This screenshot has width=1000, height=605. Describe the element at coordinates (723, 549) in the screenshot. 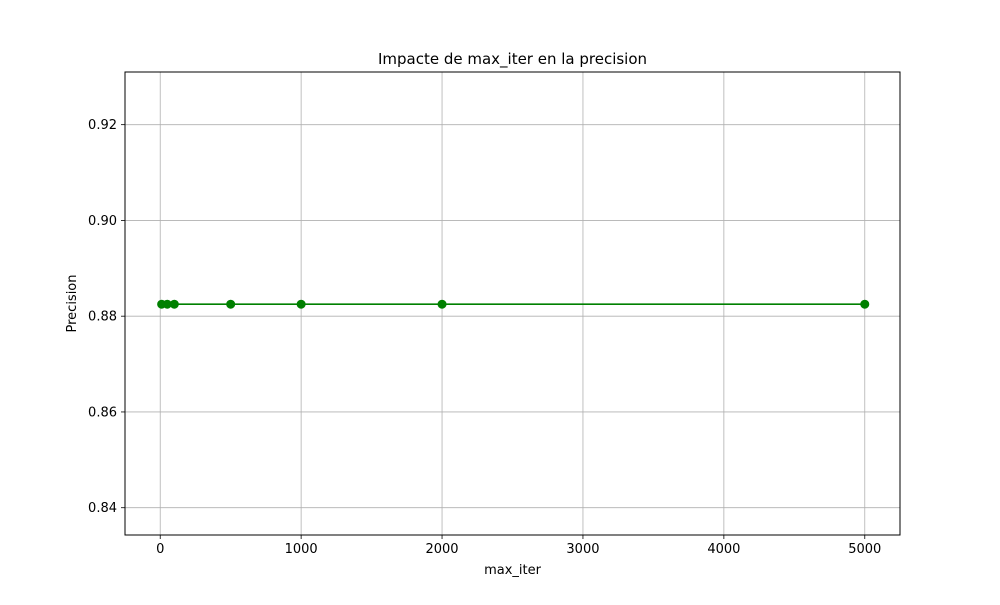

I see `x-tick-label: 4000` at that location.